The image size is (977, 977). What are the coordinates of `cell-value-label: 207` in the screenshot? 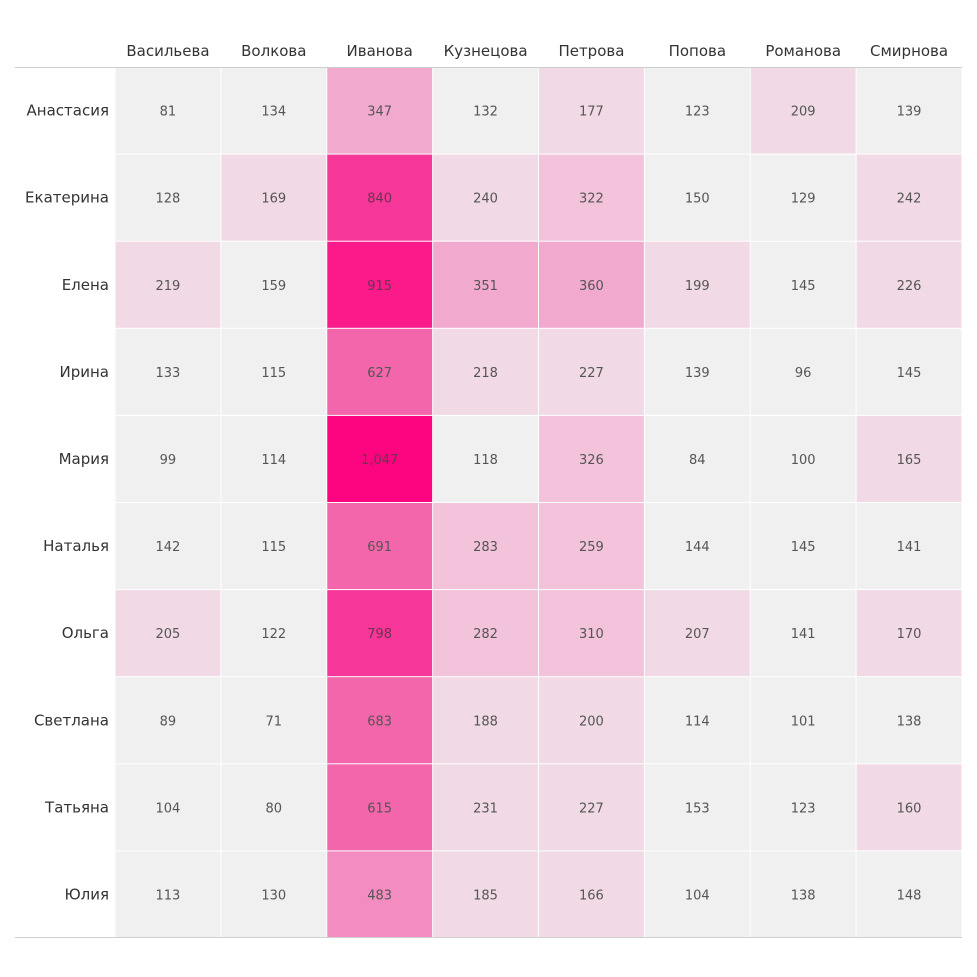 It's located at (697, 634).